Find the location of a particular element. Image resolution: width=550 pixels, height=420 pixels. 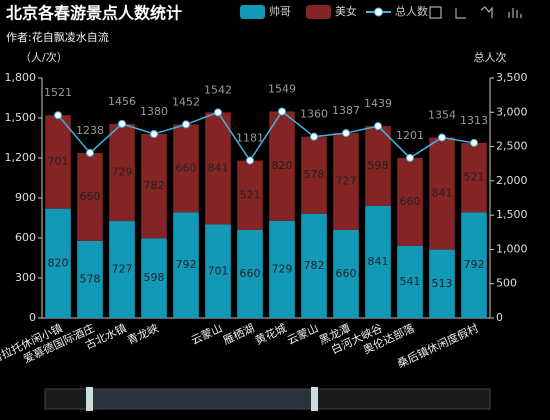

x-tick-label: 青龙峡 is located at coordinates (143, 334).